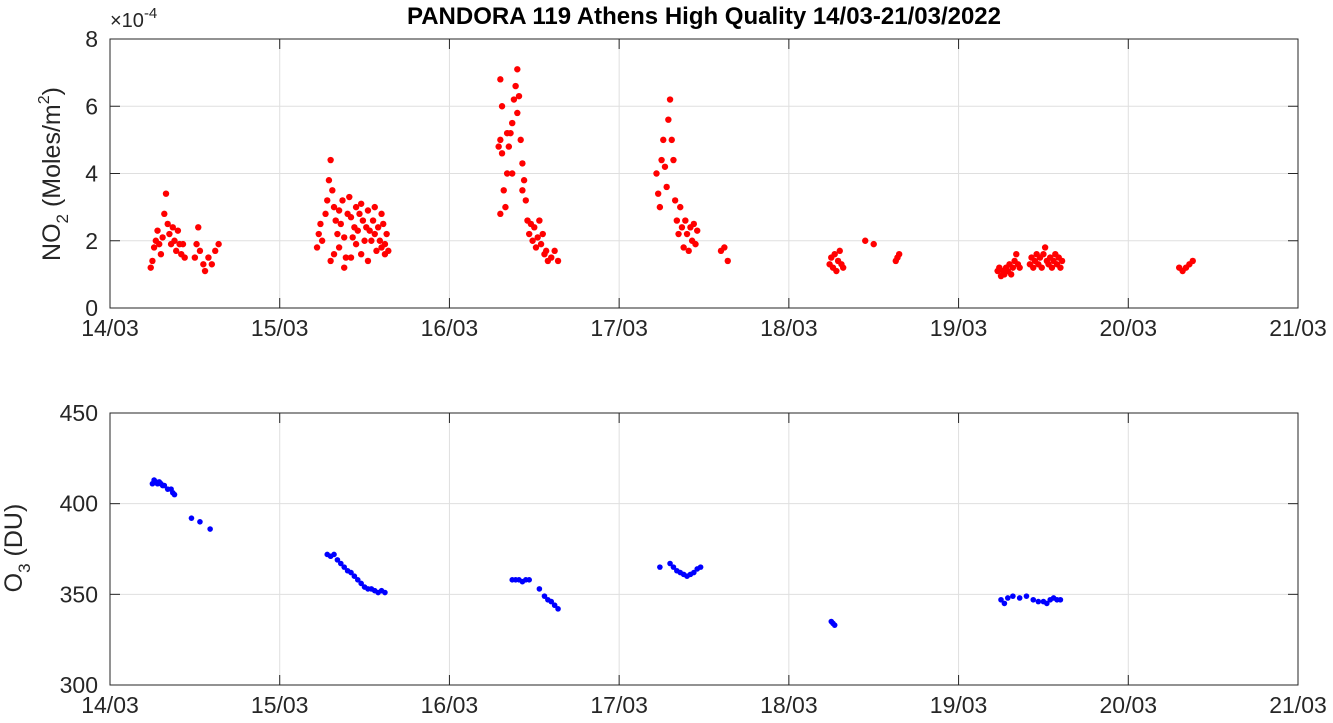 The image size is (1333, 723). Describe the element at coordinates (91, 106) in the screenshot. I see `top-y-tick-label: 6` at that location.